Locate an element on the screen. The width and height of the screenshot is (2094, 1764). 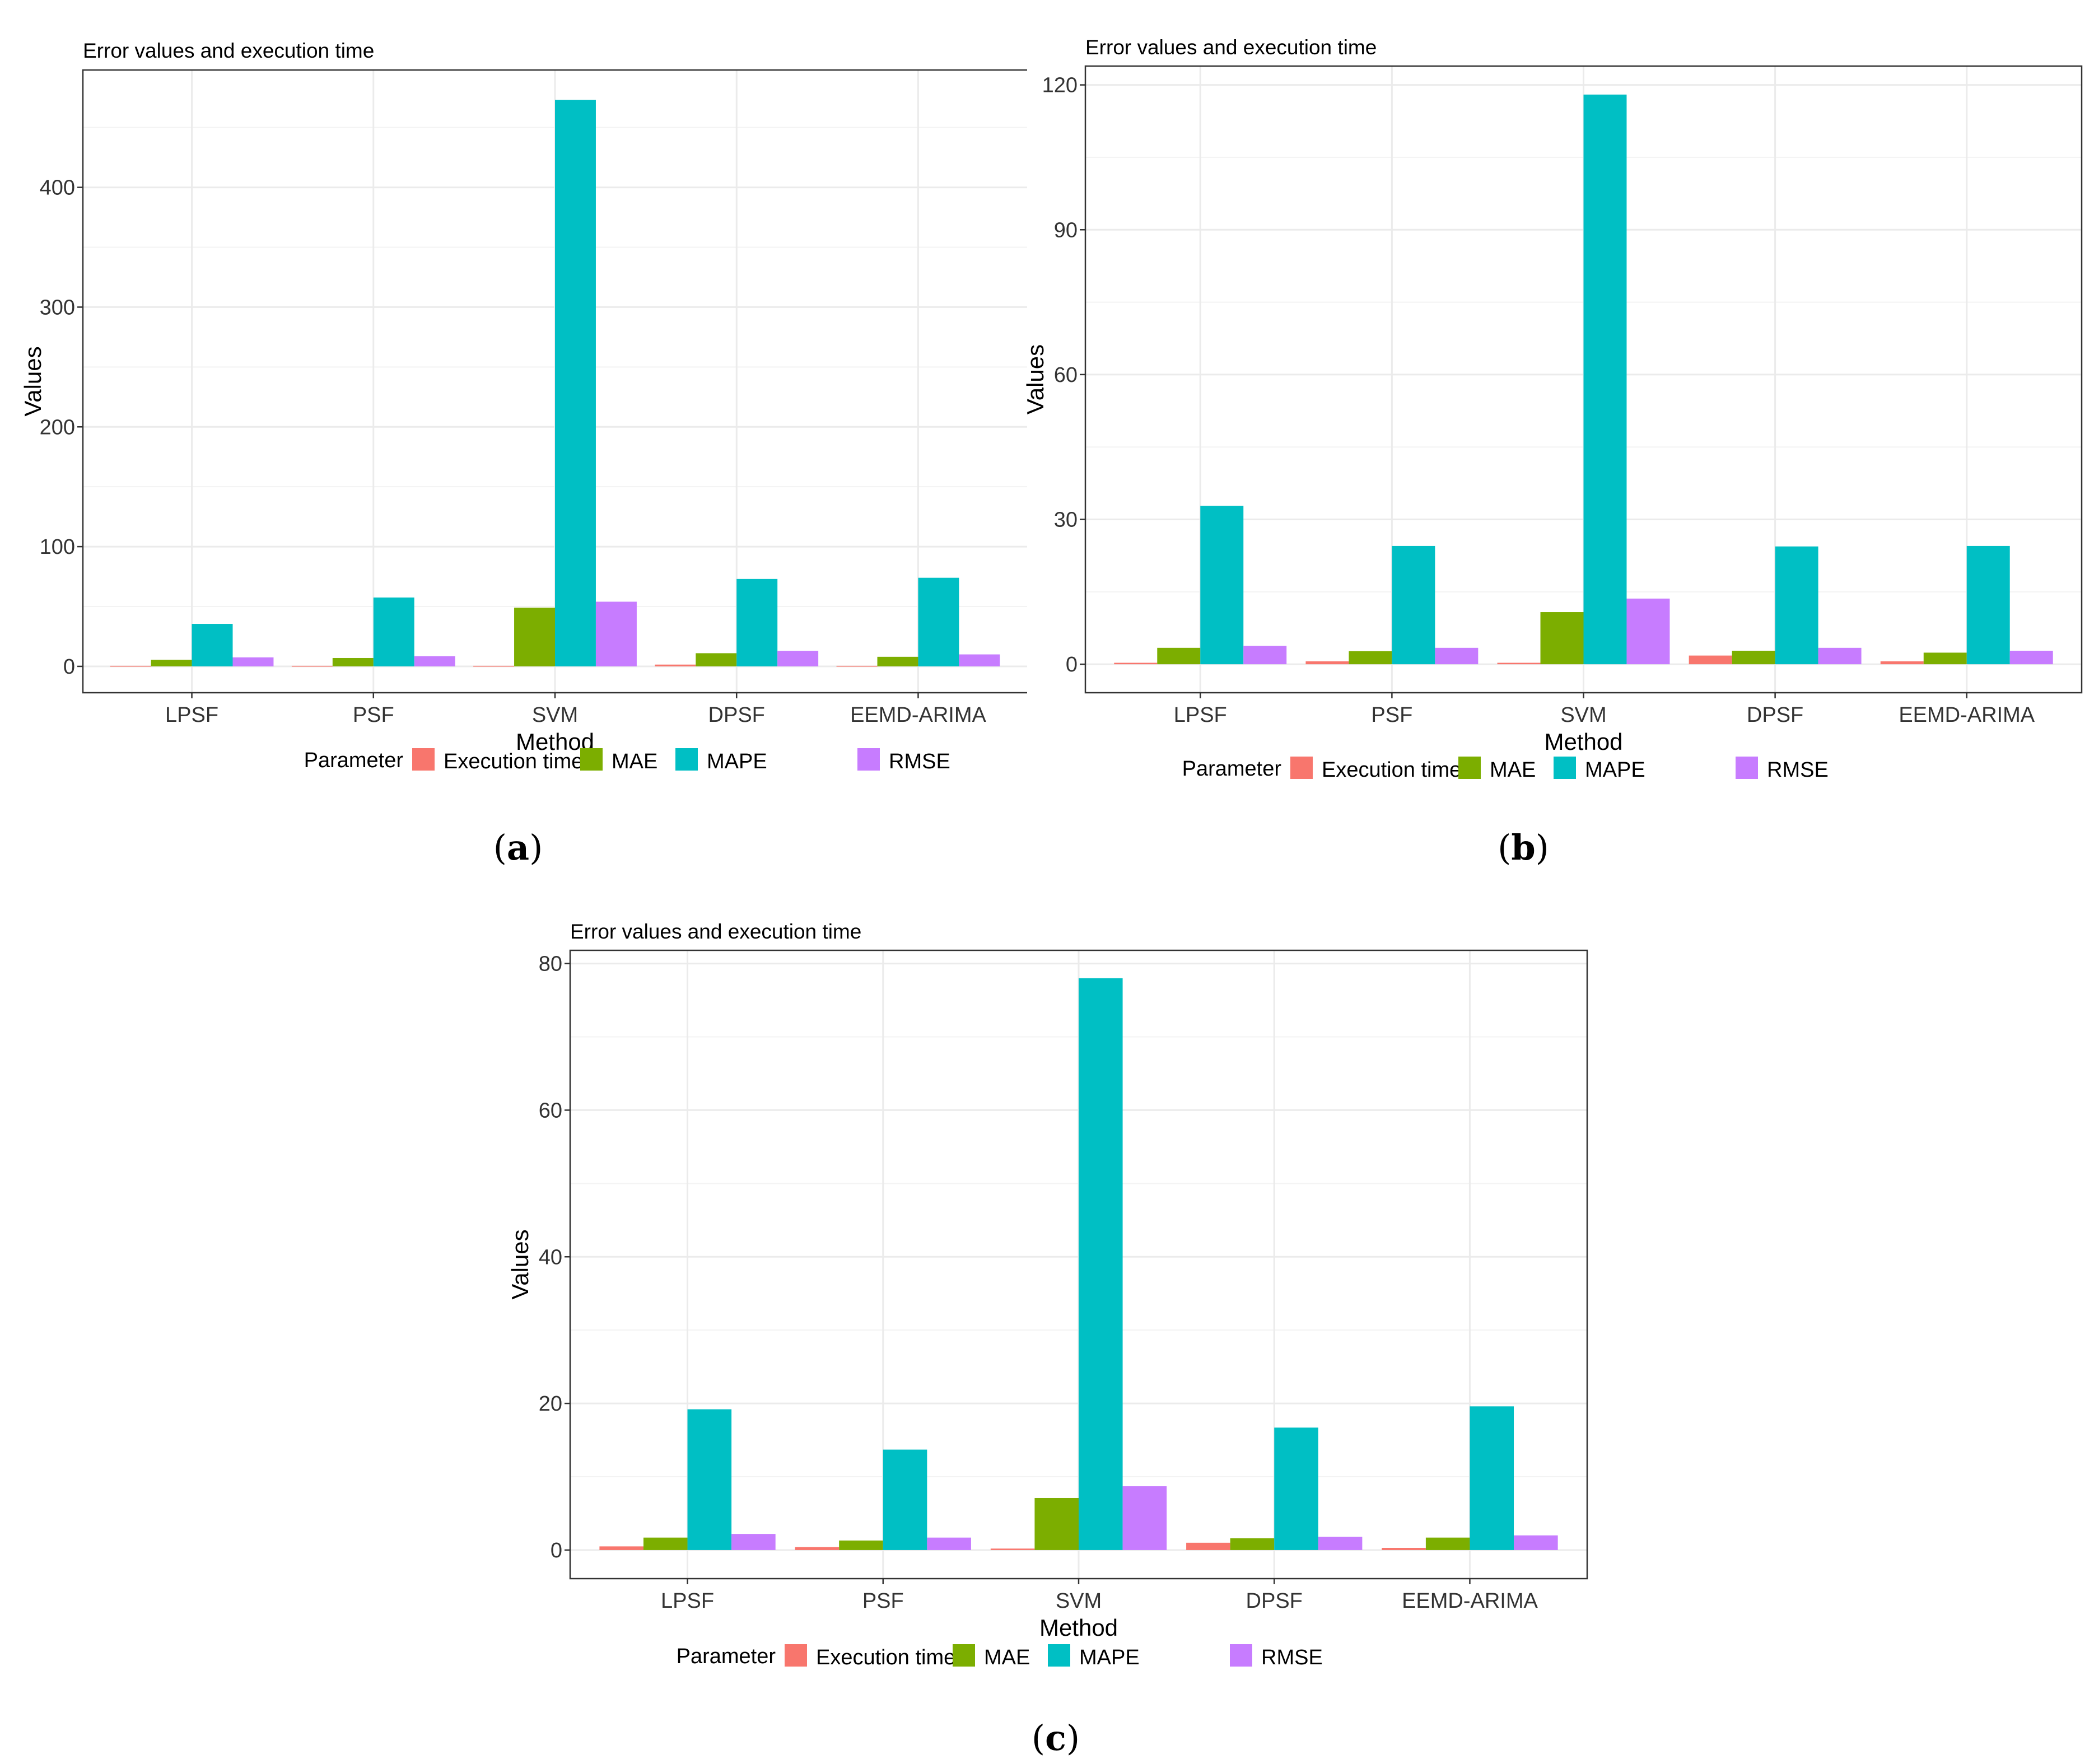
chart-b-legend-key-execution-time is located at coordinates (1302, 768).